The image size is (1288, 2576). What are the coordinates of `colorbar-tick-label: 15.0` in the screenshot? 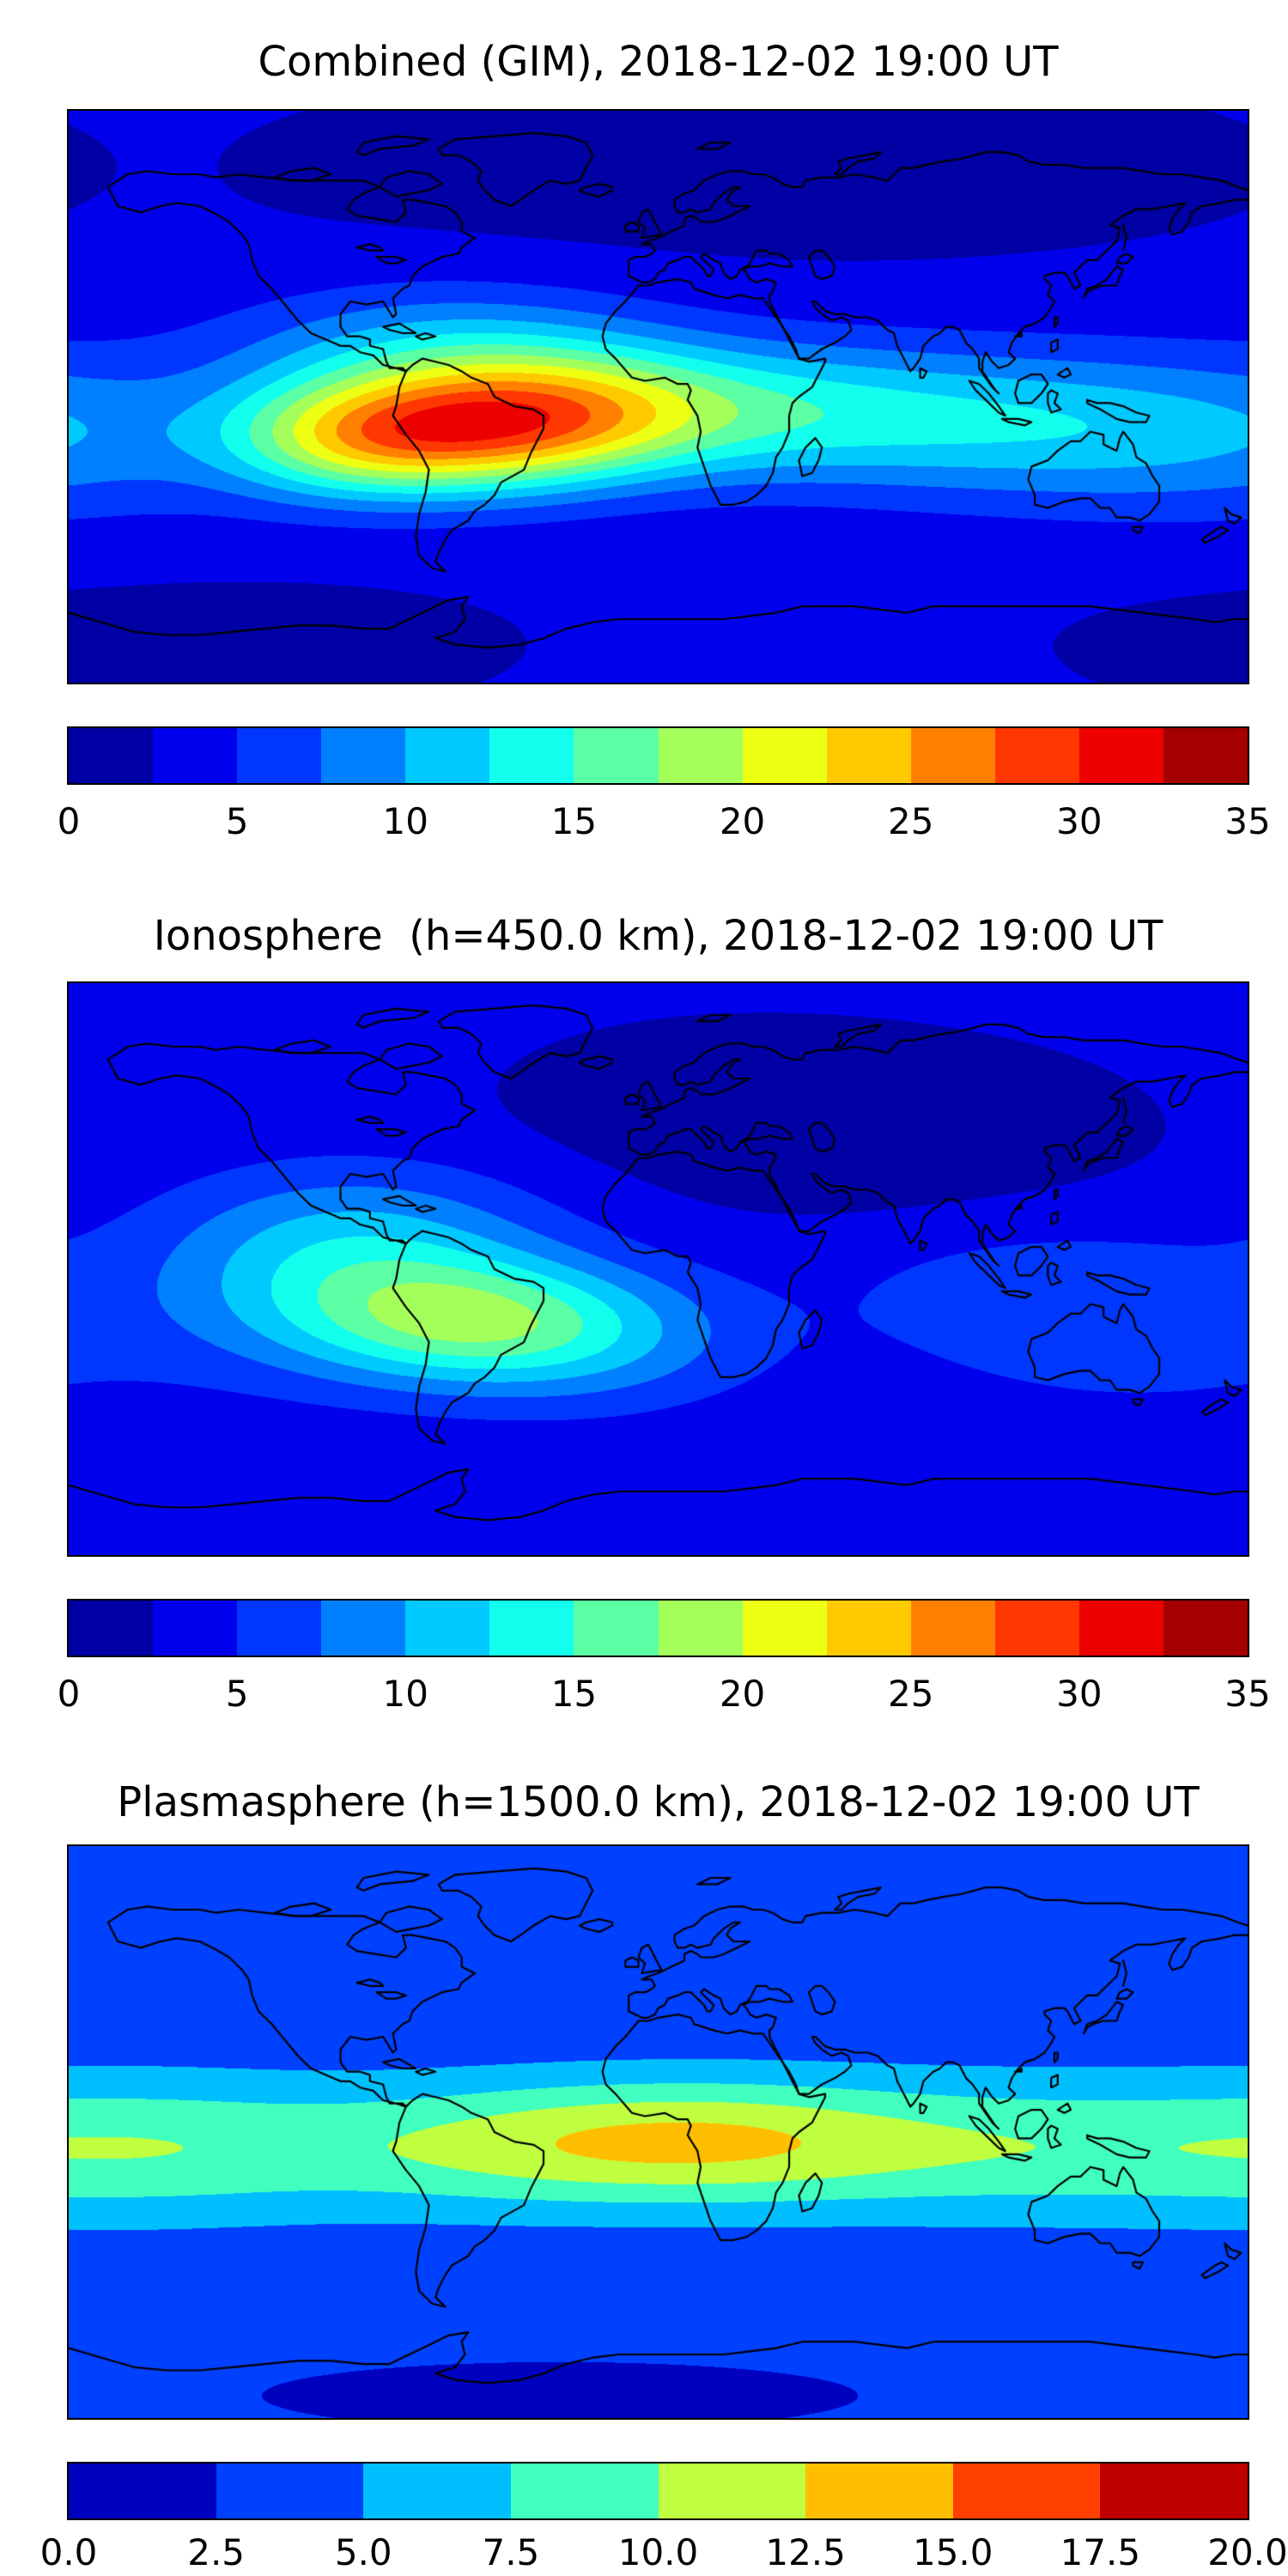 It's located at (952, 2552).